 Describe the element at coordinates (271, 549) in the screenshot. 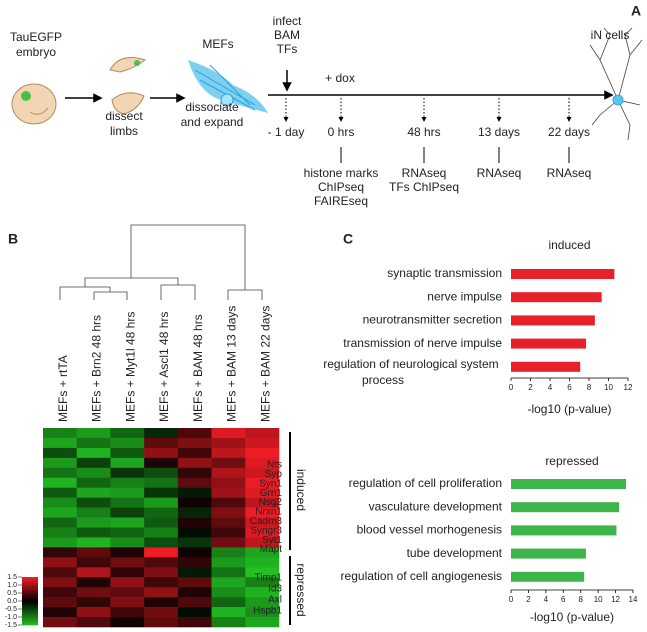

I see `gene-label: Mapt` at that location.